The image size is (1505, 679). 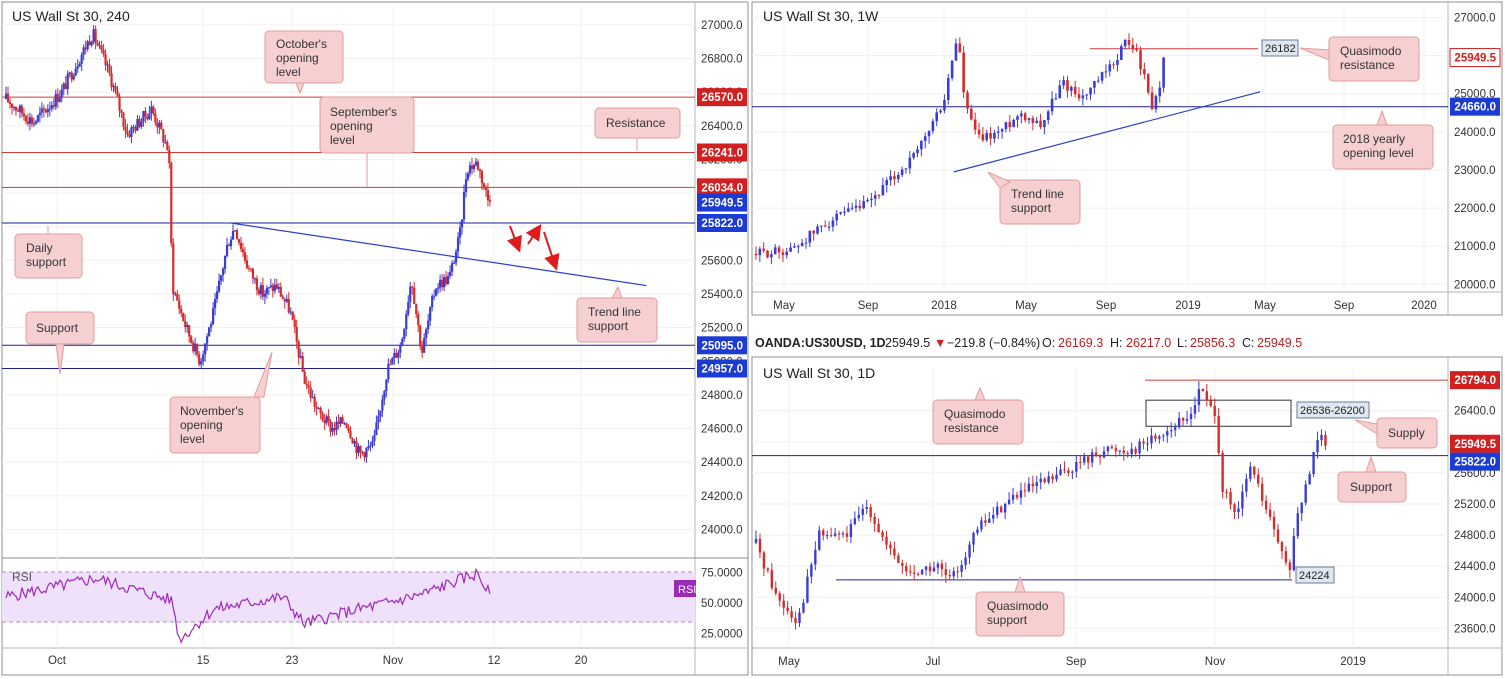 I want to click on l-value: 25856.3, so click(x=1212, y=343).